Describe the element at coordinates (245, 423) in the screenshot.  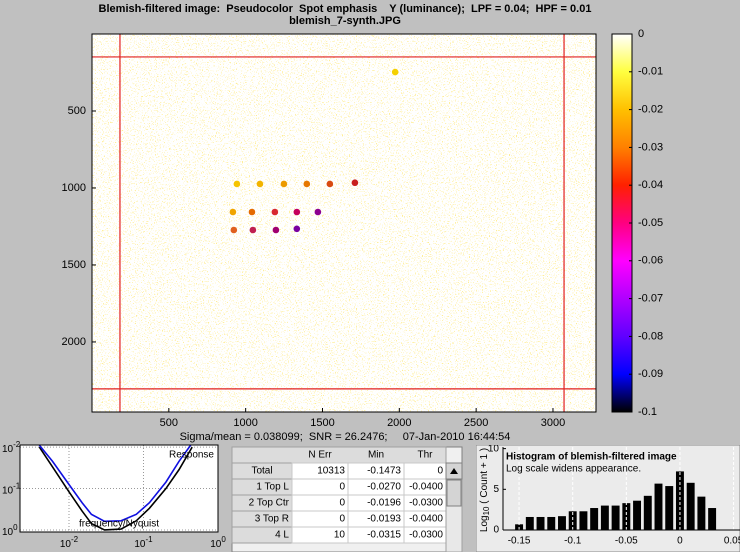
I see `x-tick-label: 1000` at that location.